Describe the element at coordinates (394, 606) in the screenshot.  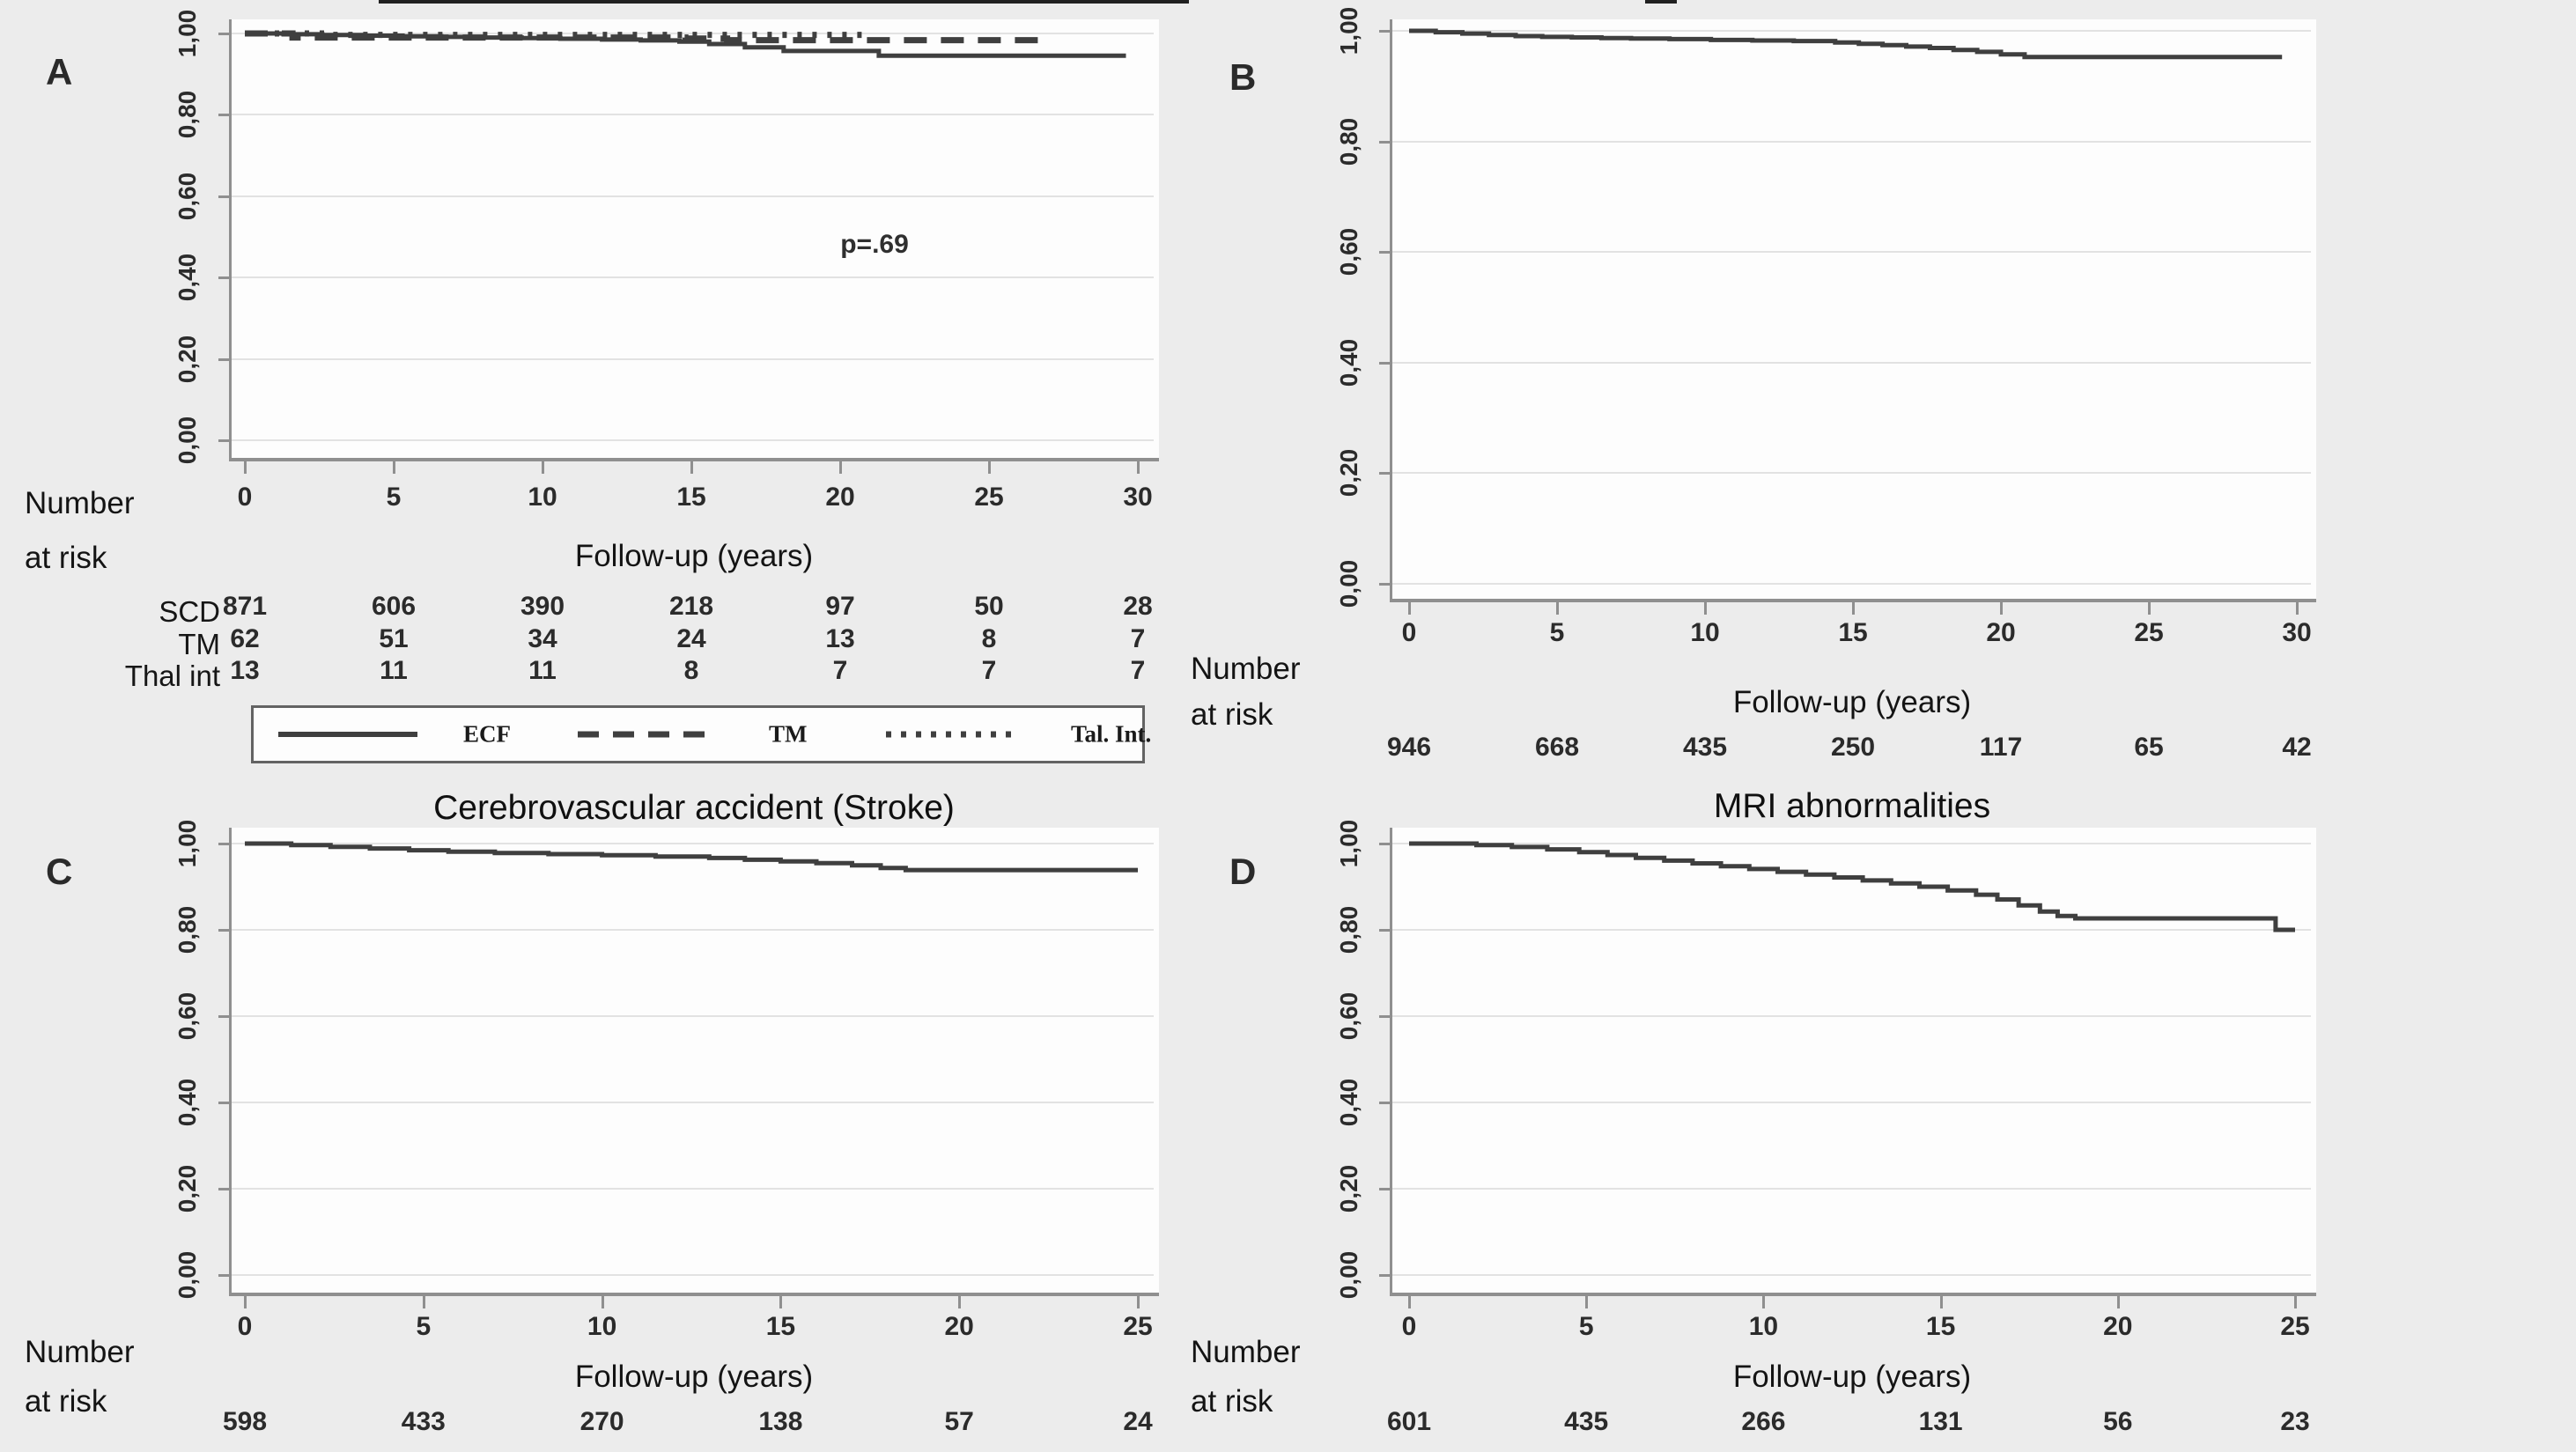
I see `risk-value: 606` at that location.